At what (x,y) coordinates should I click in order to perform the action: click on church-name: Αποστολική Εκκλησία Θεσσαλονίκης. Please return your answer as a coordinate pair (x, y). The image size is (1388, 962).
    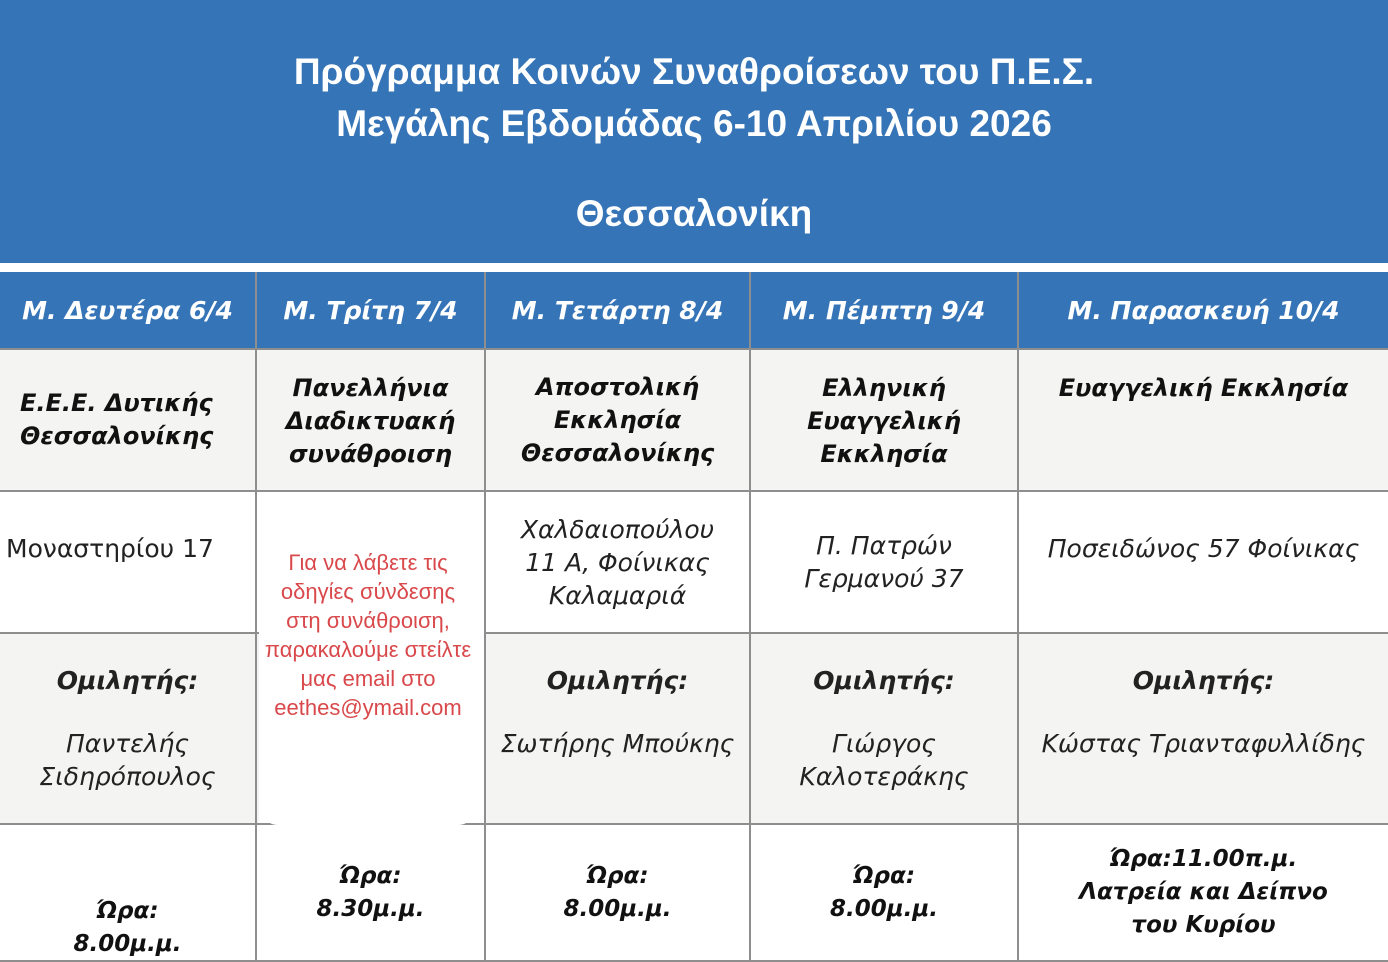
    Looking at the image, I should click on (618, 421).